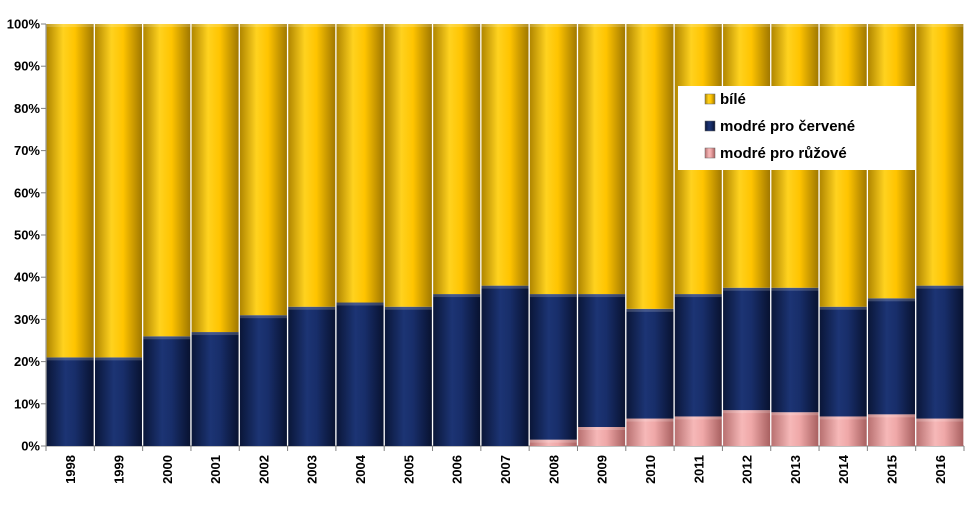 This screenshot has height=505, width=969. What do you see at coordinates (27, 150) in the screenshot?
I see `y-tick-label: 70%` at bounding box center [27, 150].